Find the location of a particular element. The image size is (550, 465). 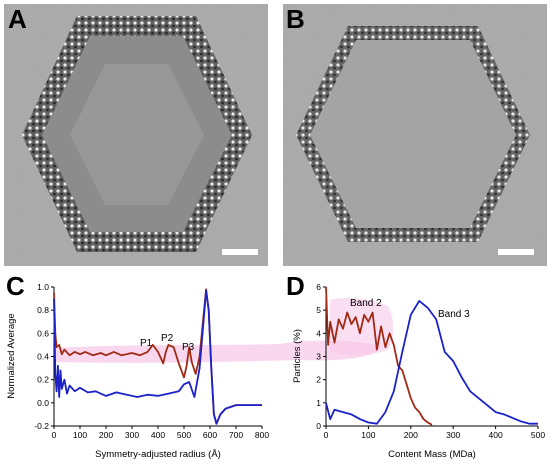

chart-c-series-2-line is located at coordinates (157, 357).